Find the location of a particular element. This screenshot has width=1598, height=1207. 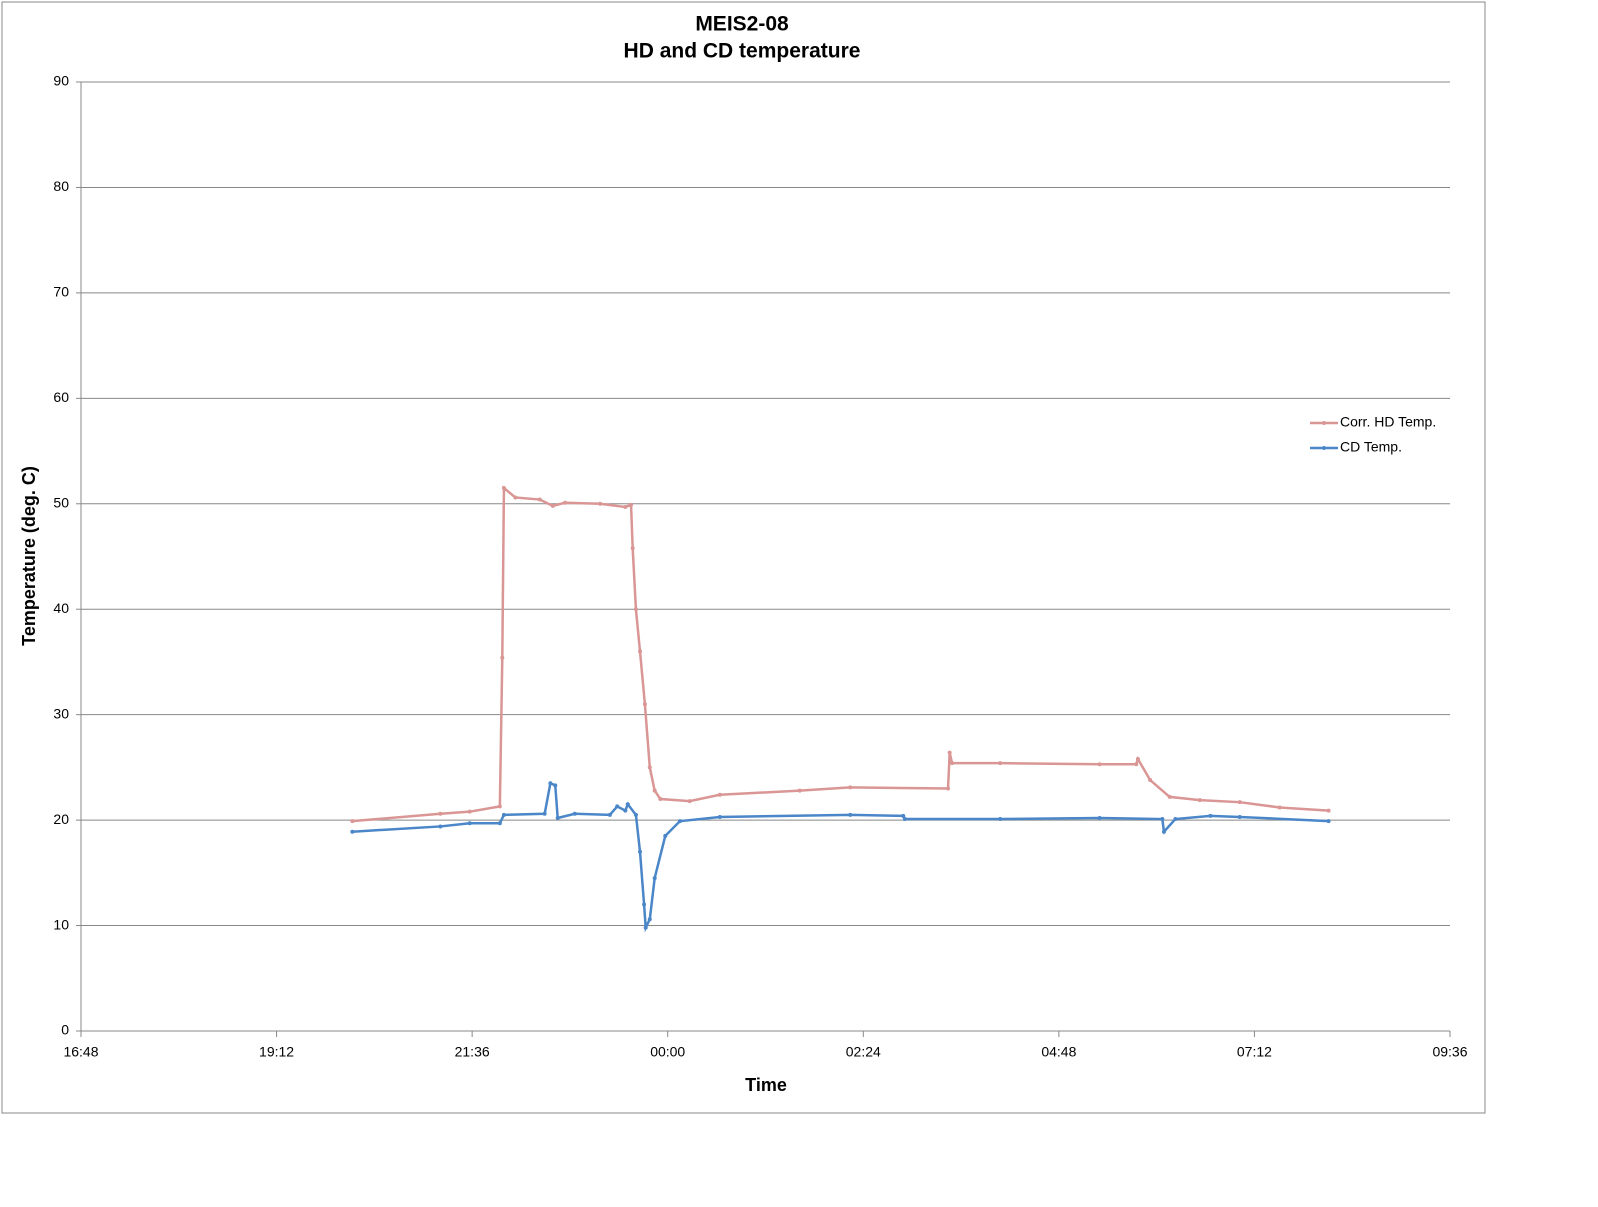

x-tick-label: 02:24 is located at coordinates (863, 1052).